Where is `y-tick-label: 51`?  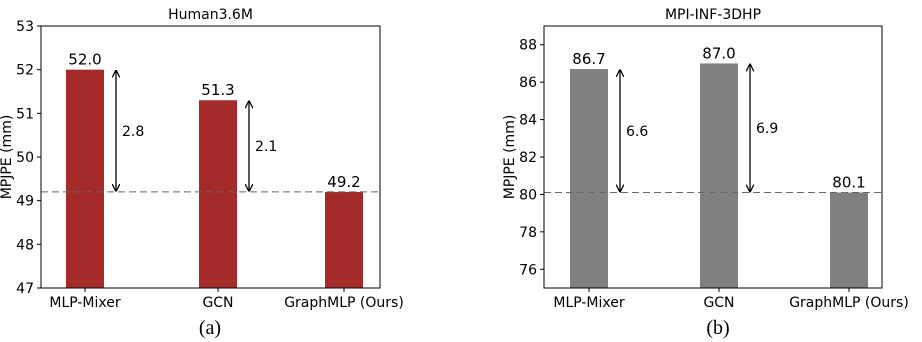
y-tick-label: 51 is located at coordinates (25, 114).